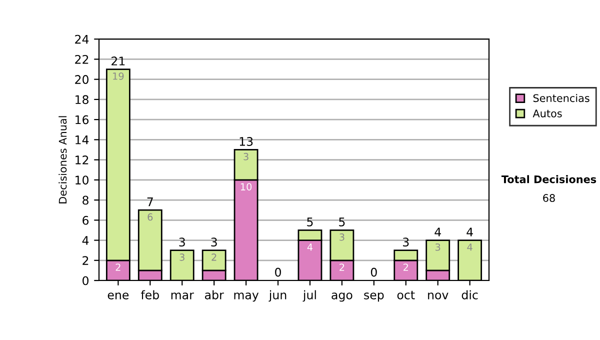 This screenshot has width=600, height=340. Describe the element at coordinates (549, 198) in the screenshot. I see `text: 68` at that location.